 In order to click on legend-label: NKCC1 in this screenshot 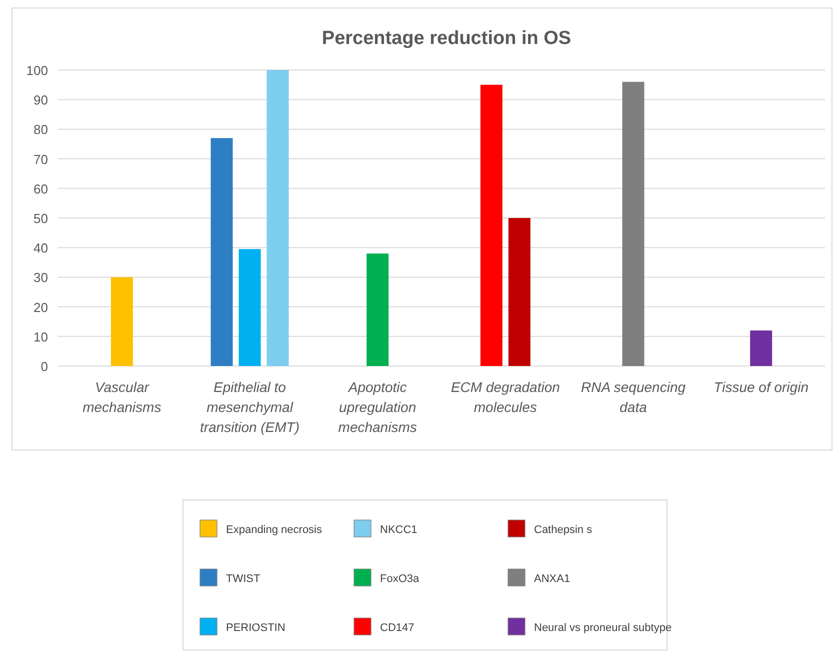, I will do `click(399, 530)`.